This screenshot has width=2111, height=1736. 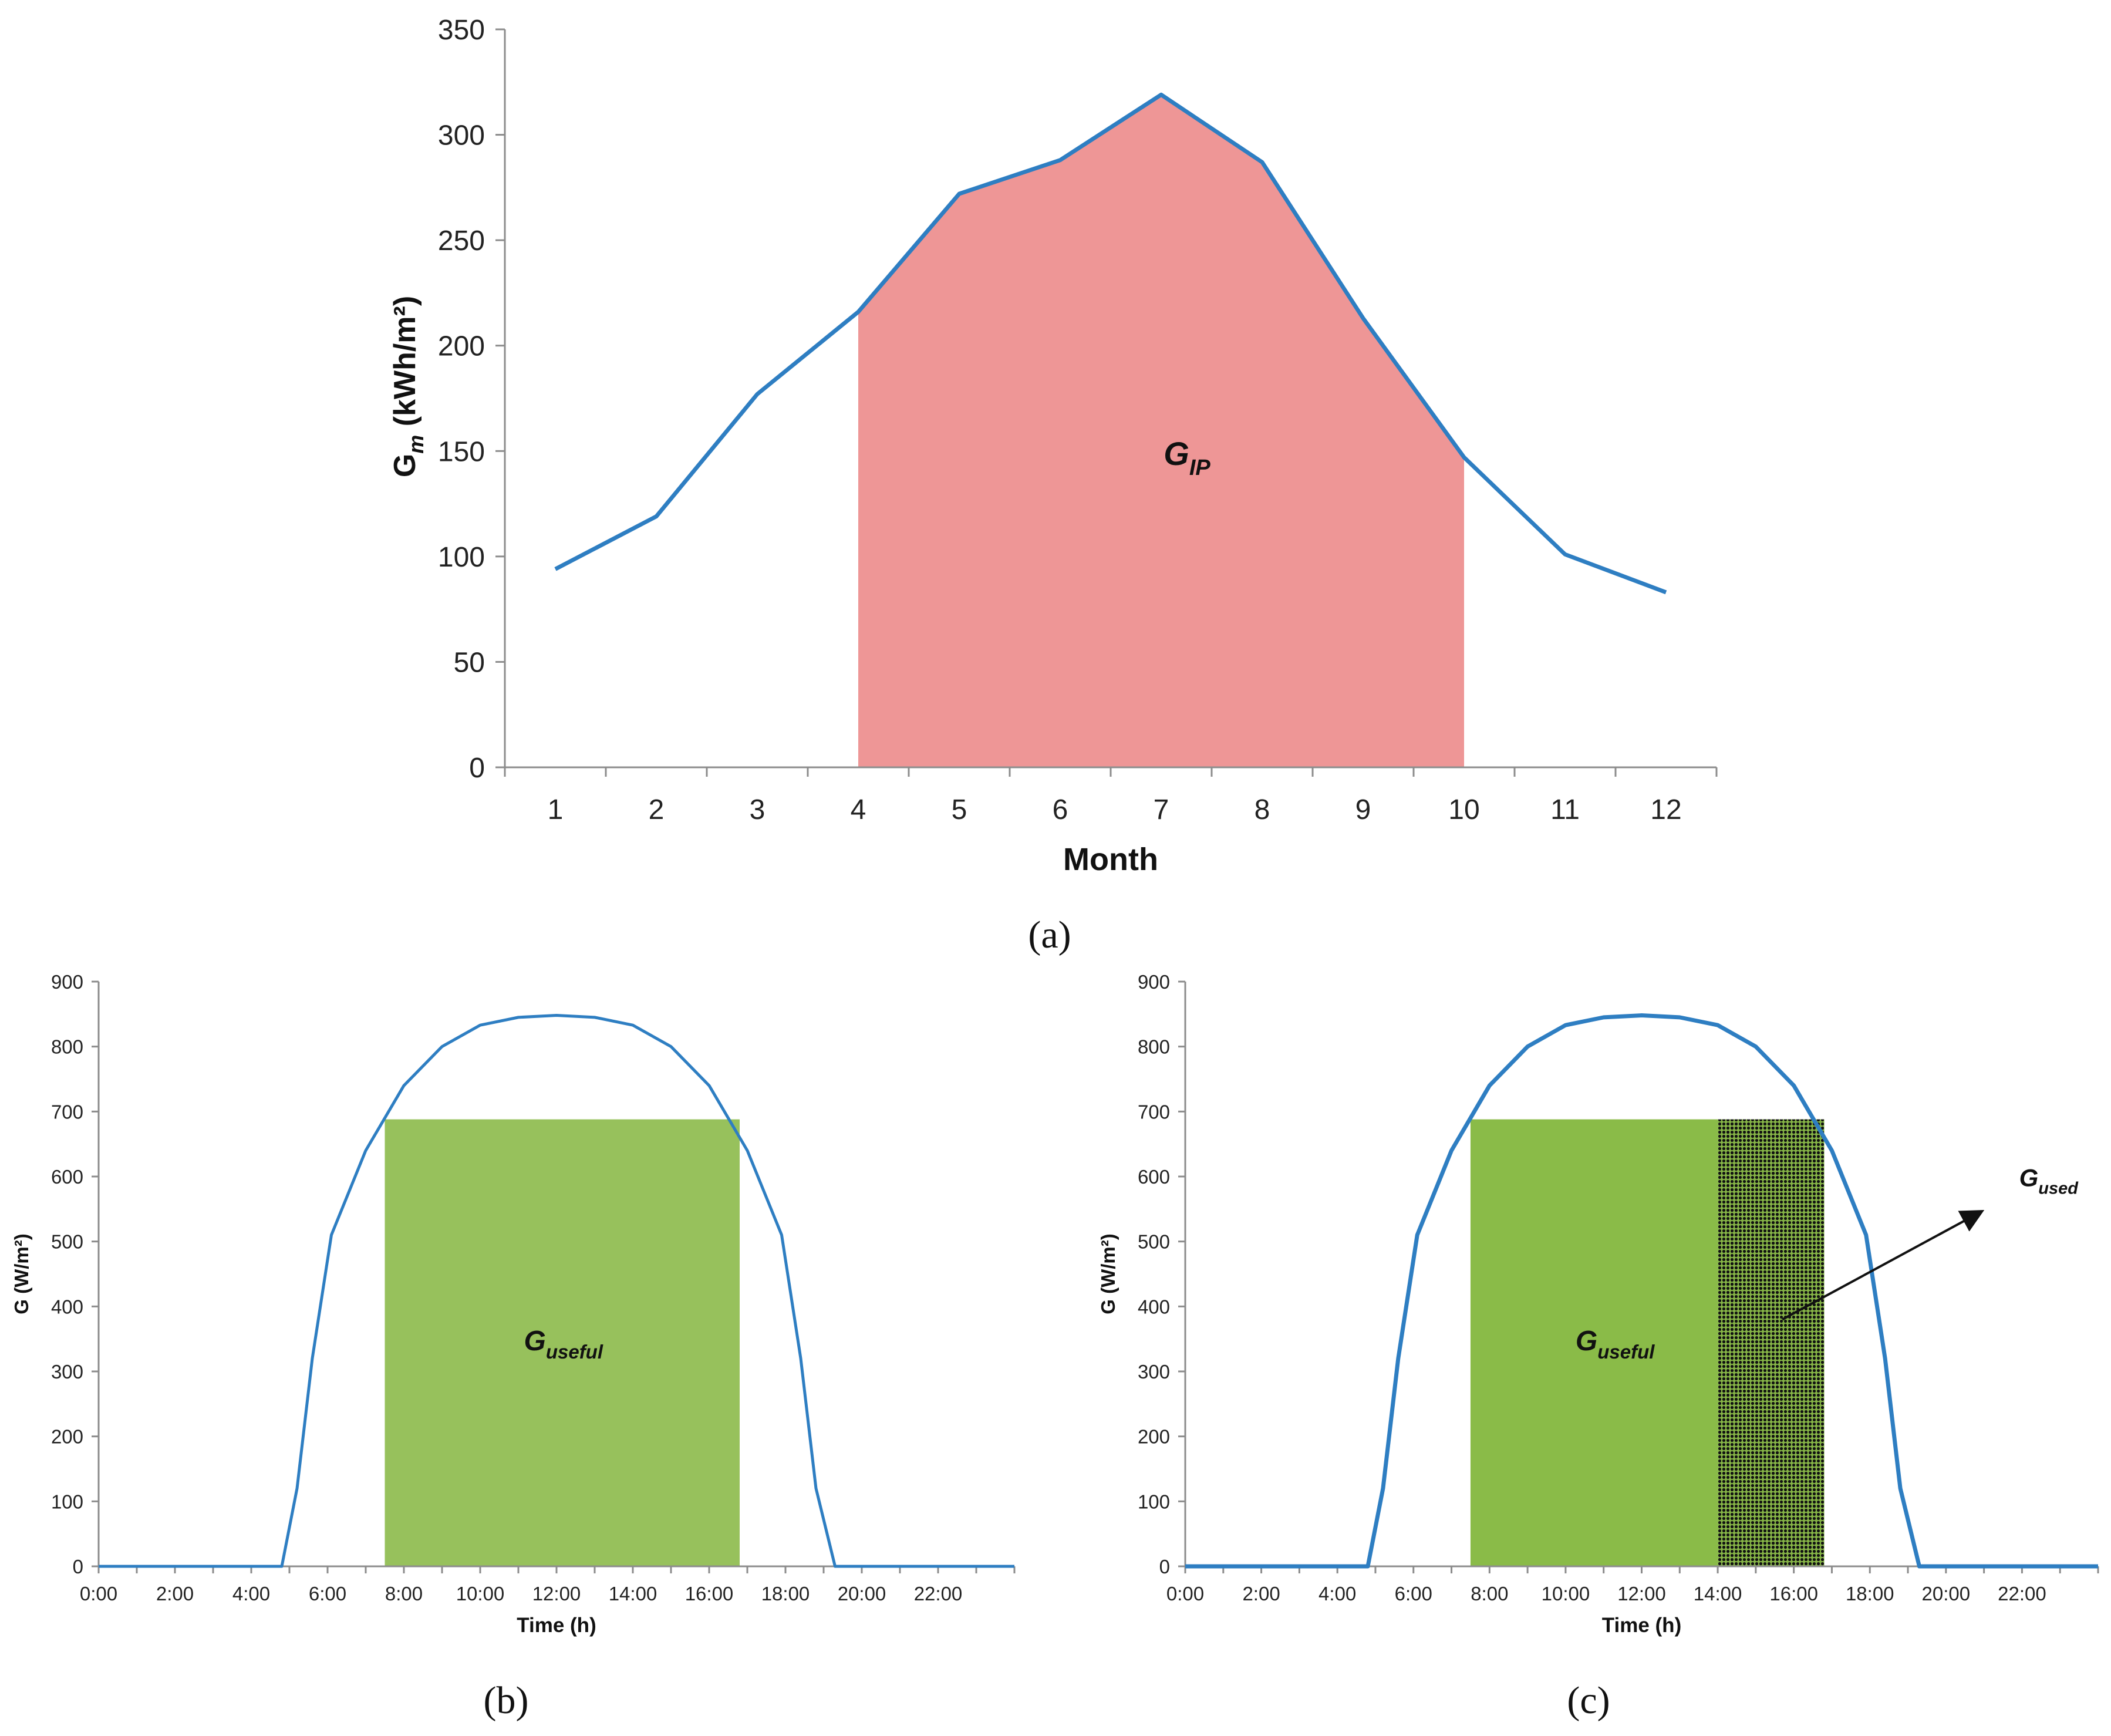 What do you see at coordinates (506, 1700) in the screenshot?
I see `caption-b: (b)` at bounding box center [506, 1700].